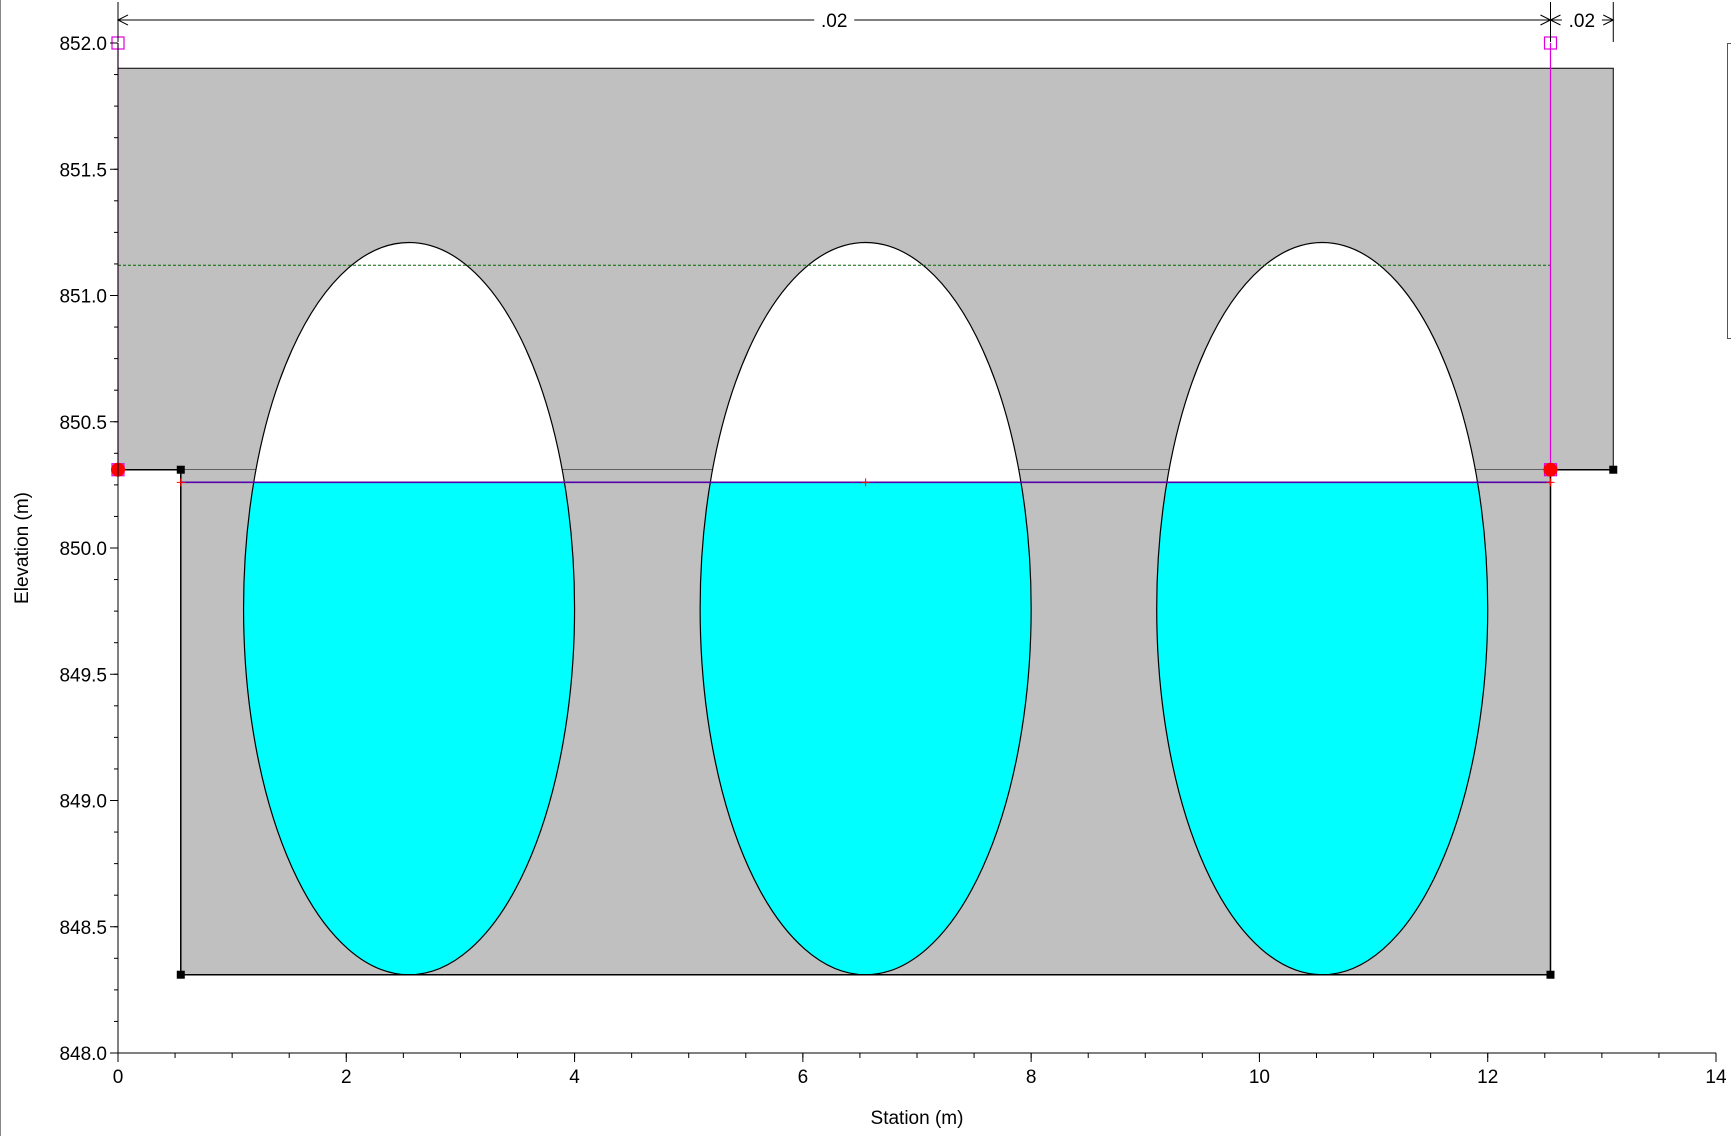 The height and width of the screenshot is (1136, 1731). What do you see at coordinates (0, 568) in the screenshot?
I see `window-left-border` at bounding box center [0, 568].